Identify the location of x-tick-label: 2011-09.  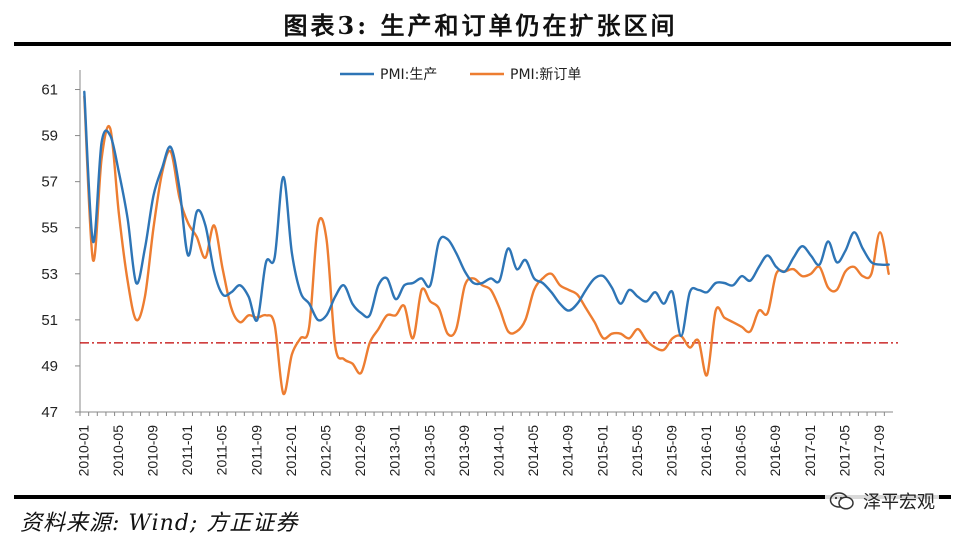
(256, 450).